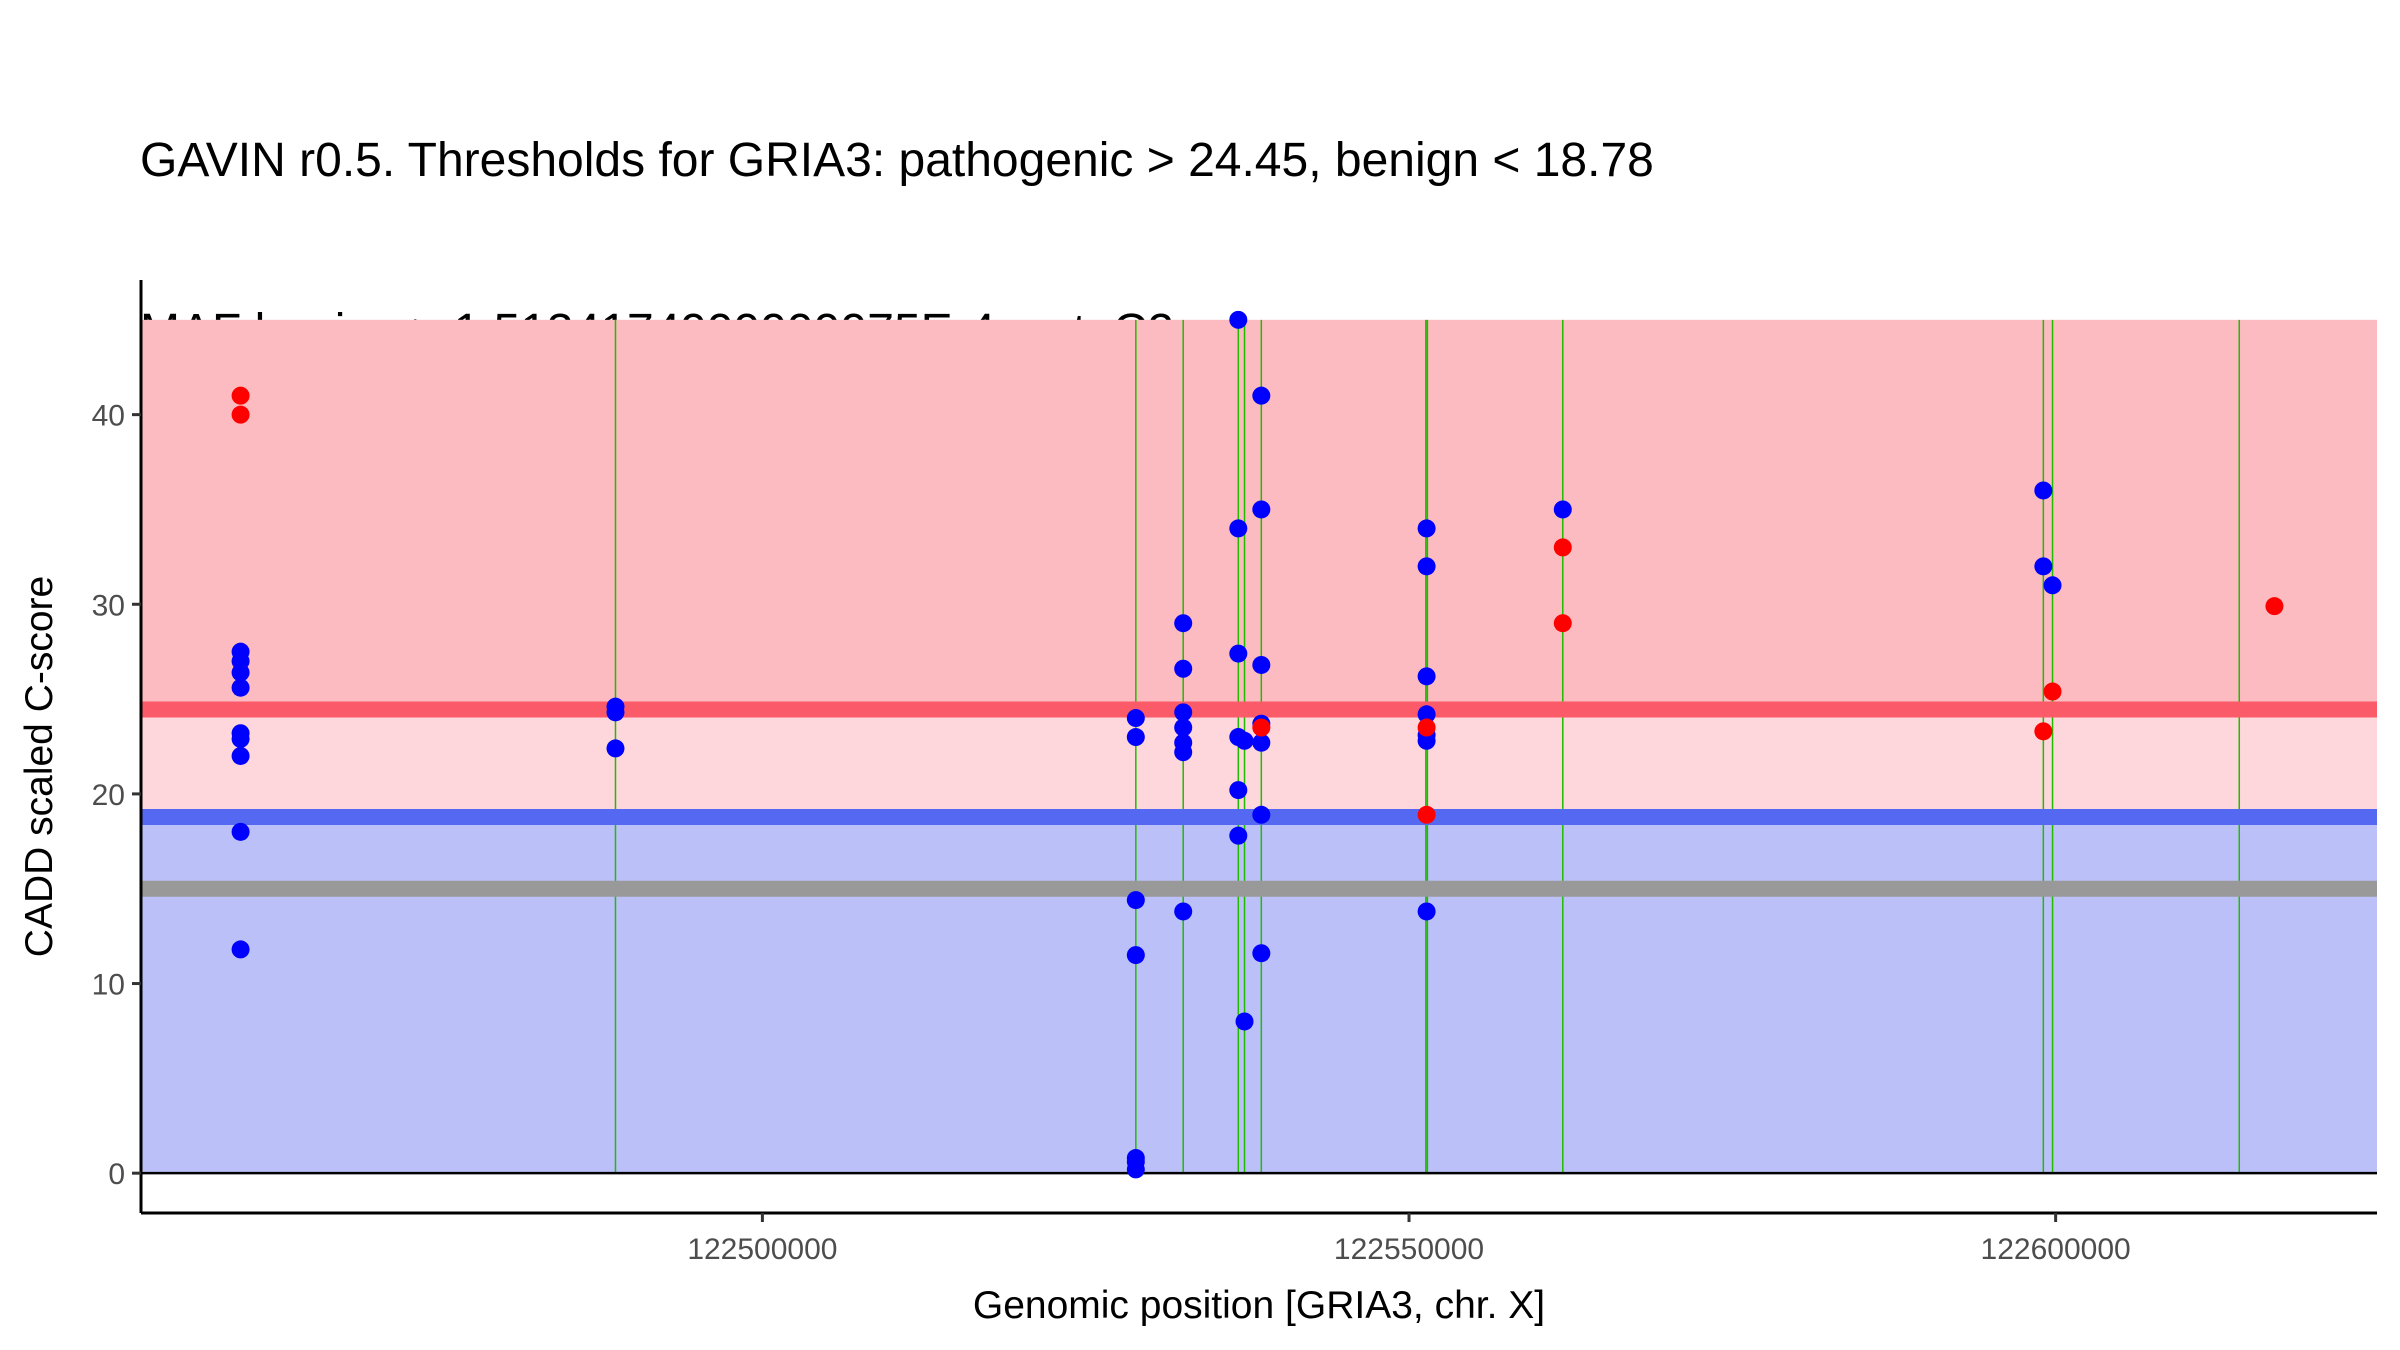  I want to click on y-ticks: 0 10 20 30 40, so click(116, 795).